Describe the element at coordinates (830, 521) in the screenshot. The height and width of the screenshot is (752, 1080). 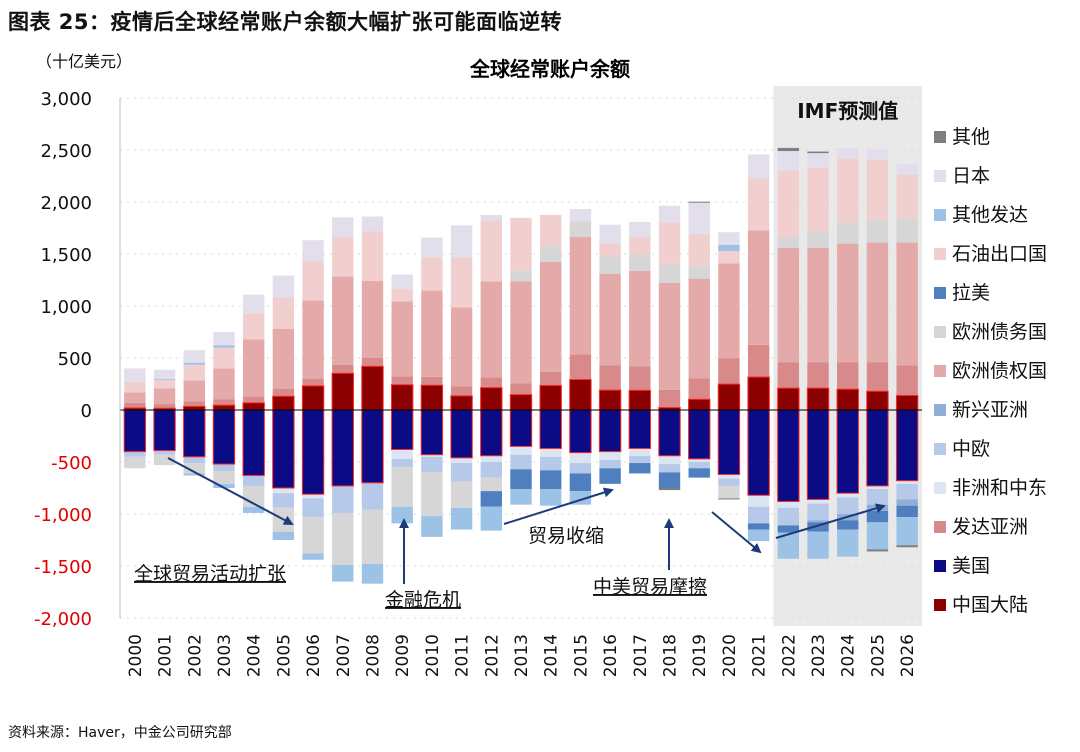
I see `annotation-arrow` at that location.